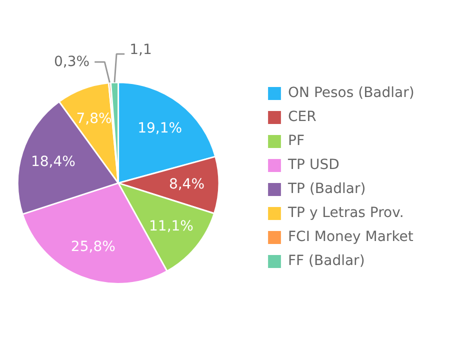 The width and height of the screenshot is (450, 350). What do you see at coordinates (53, 162) in the screenshot?
I see `data-label: 18,4%` at bounding box center [53, 162].